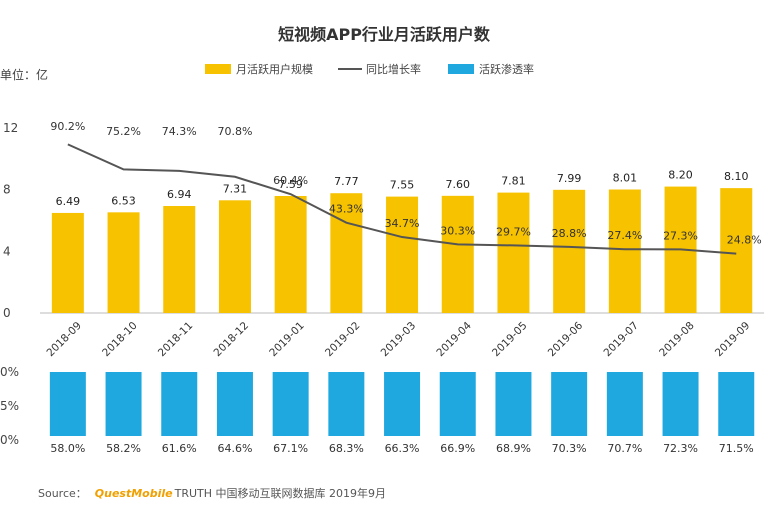 Image resolution: width=768 pixels, height=510 pixels. I want to click on y-tick-label: 0, so click(7, 313).